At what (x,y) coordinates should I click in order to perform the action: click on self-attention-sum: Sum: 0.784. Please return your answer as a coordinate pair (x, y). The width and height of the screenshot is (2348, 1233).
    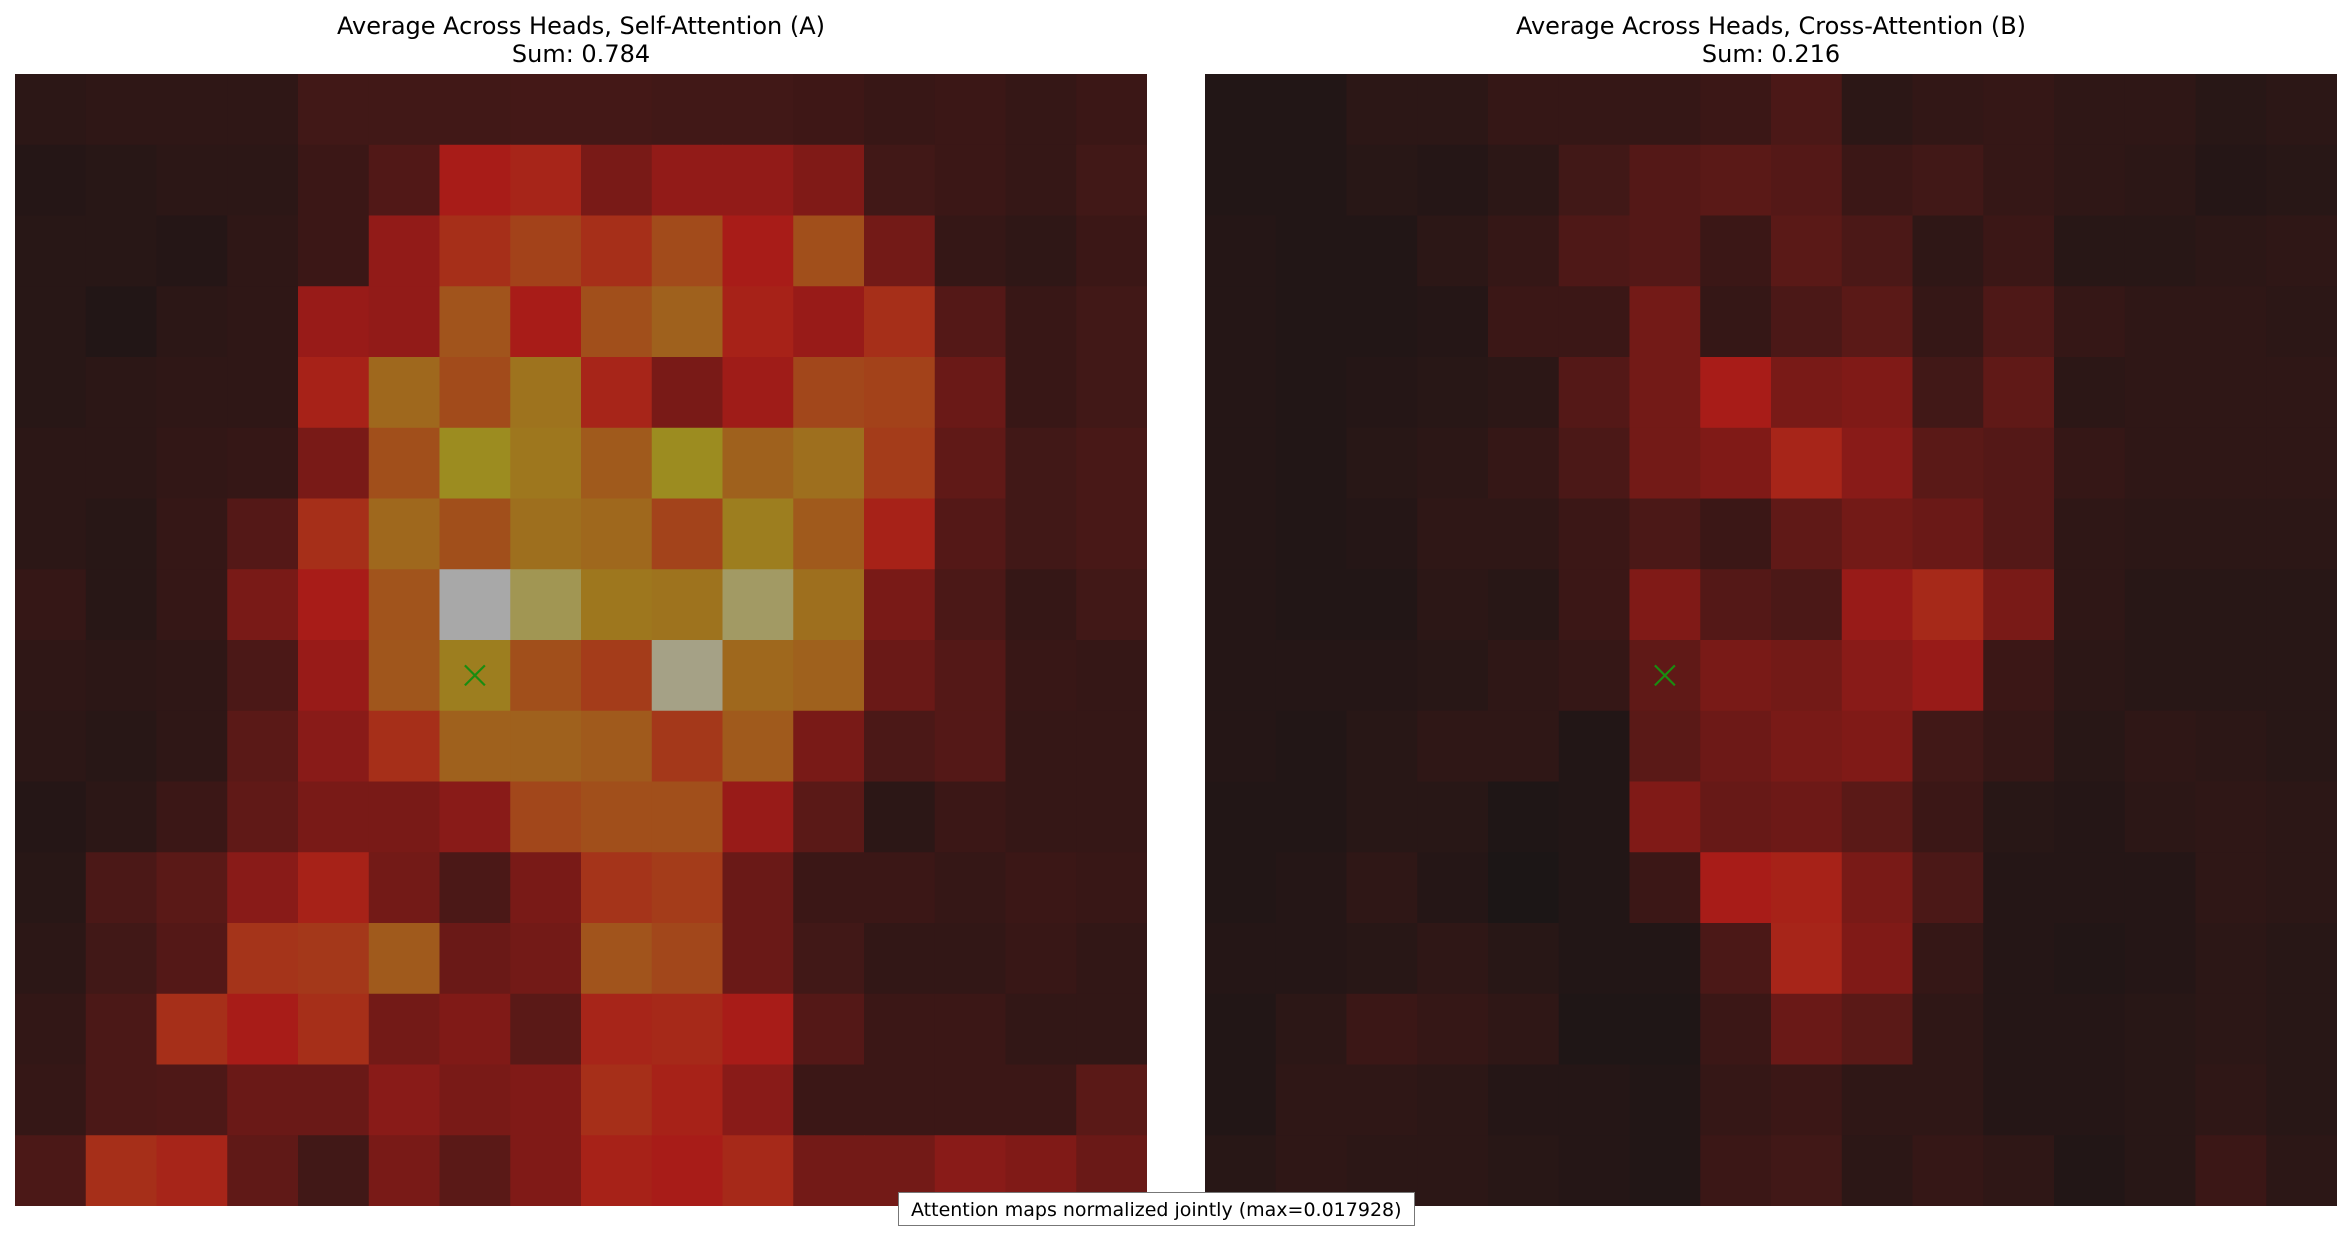
    Looking at the image, I should click on (581, 54).